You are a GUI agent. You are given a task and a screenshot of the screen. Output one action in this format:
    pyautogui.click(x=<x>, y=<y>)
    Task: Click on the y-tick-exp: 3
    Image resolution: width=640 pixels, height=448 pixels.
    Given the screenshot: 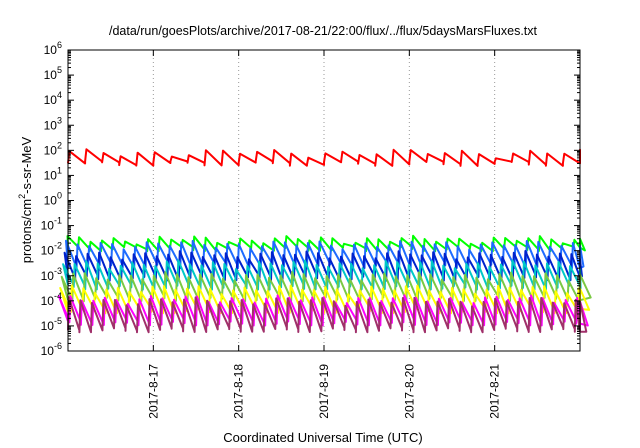 What is the action you would take?
    pyautogui.click(x=59, y=120)
    